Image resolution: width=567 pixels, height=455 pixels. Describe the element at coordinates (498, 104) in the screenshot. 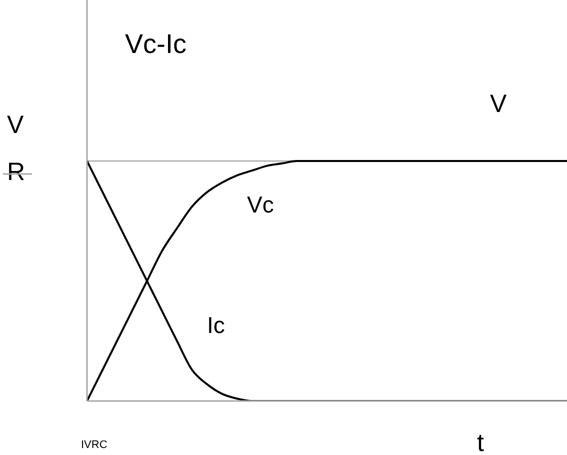

I see `annotation: V` at that location.